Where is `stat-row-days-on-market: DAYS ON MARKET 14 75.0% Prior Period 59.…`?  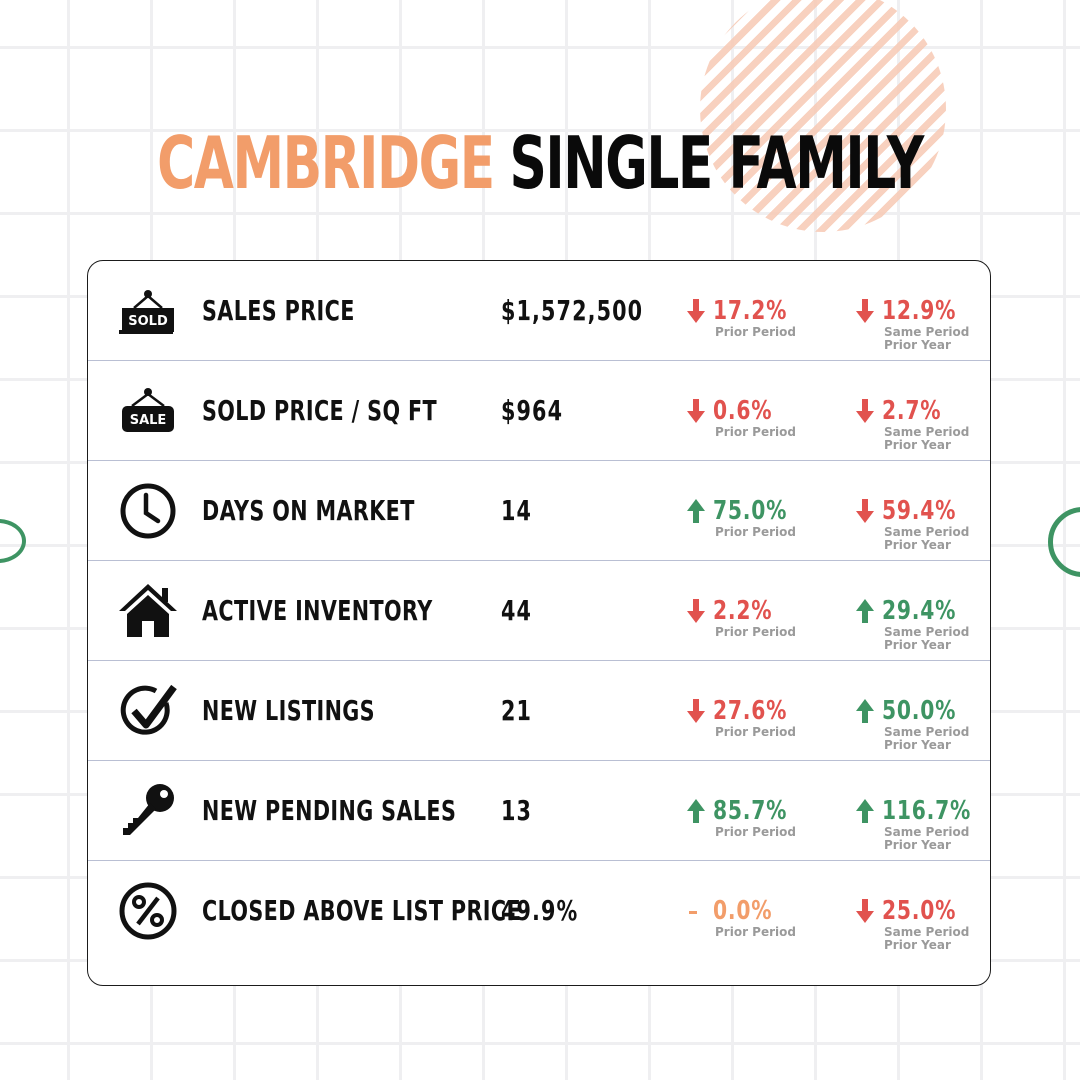 stat-row-days-on-market: DAYS ON MARKET 14 75.0% Prior Period 59.… is located at coordinates (539, 511).